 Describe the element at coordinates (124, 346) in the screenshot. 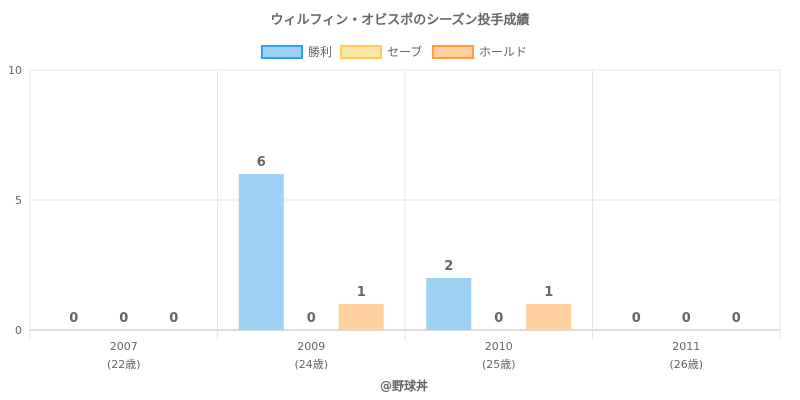

I see `x-tick-label: 2007` at that location.